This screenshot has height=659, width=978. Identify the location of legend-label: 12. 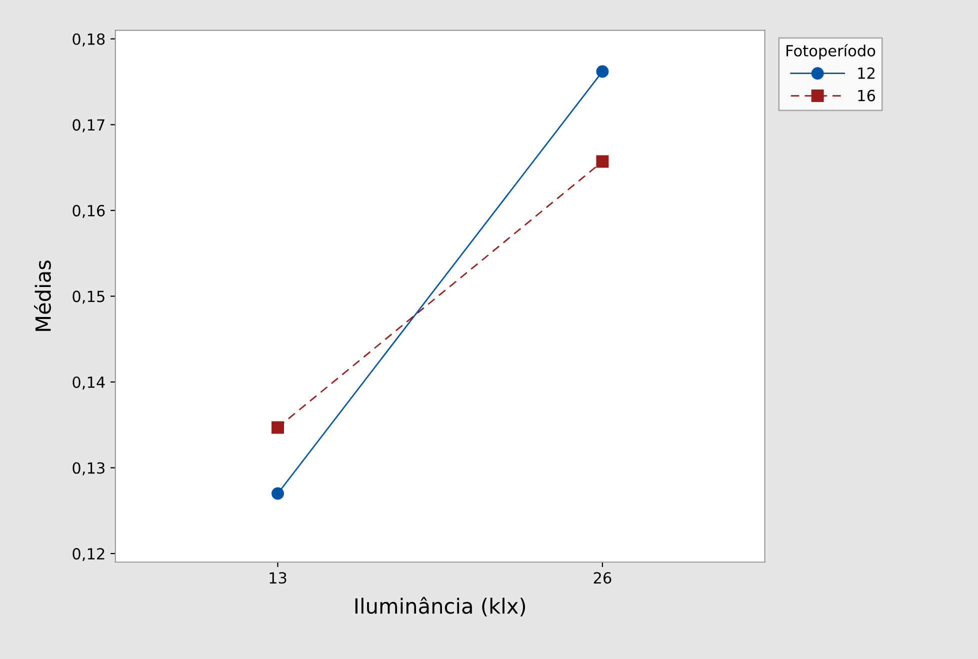
(866, 73).